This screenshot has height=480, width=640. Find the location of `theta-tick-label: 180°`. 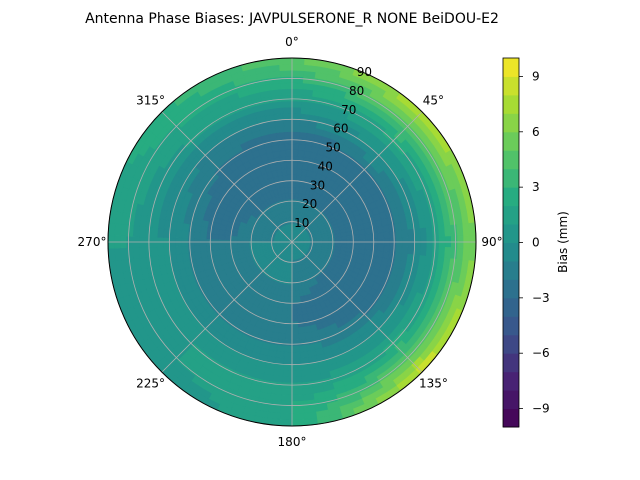

theta-tick-label: 180° is located at coordinates (292, 442).